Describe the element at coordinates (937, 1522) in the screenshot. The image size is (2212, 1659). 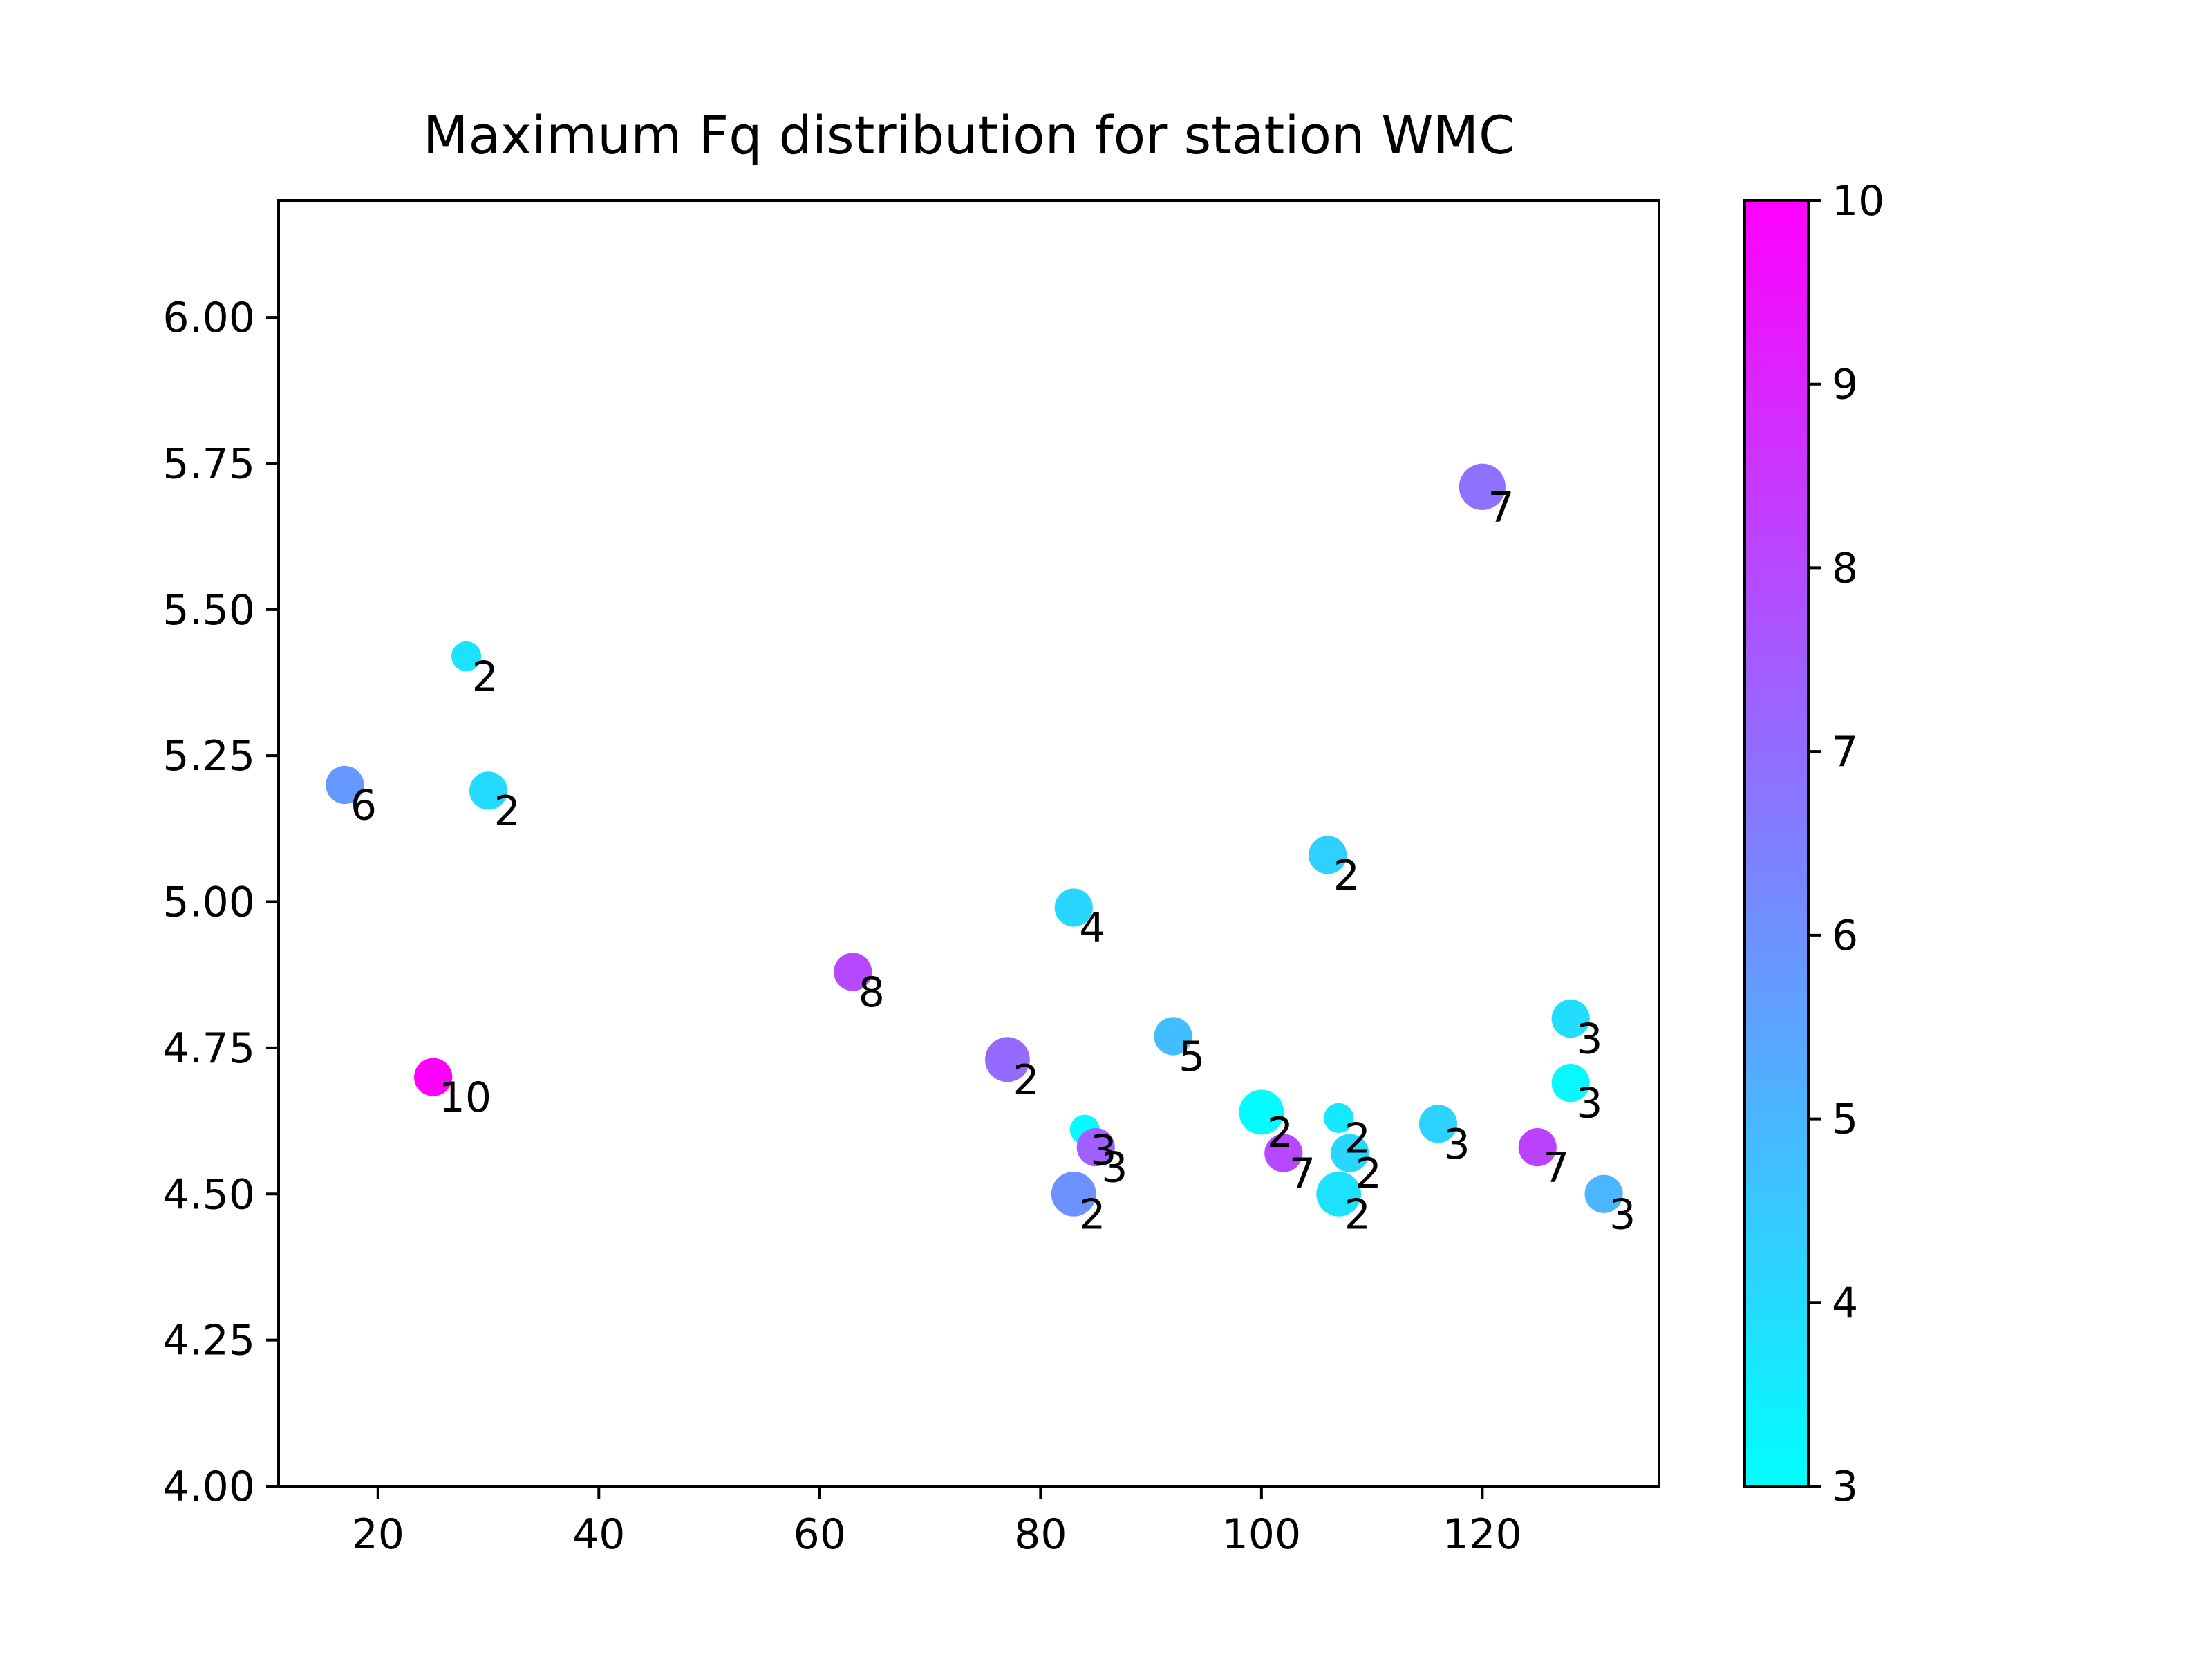
I see `x-axis: 20 40 60 80 100 120` at that location.